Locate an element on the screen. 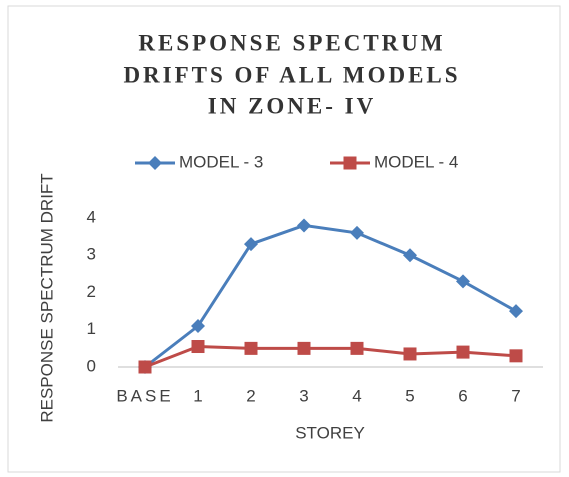 This screenshot has height=477, width=569. chart-title: IN ZONE- IV is located at coordinates (292, 105).